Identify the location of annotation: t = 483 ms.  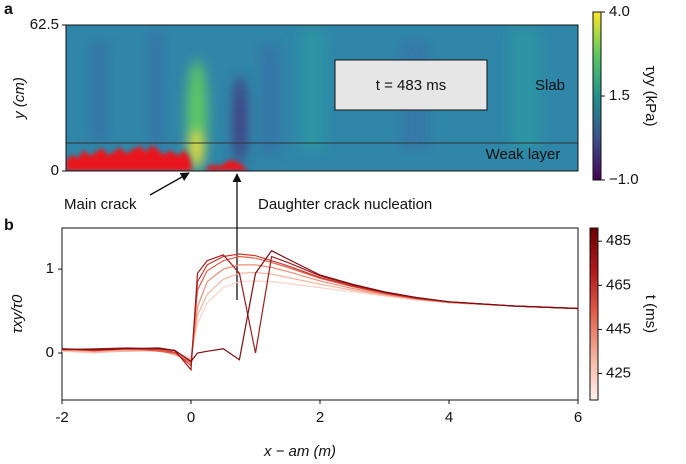
(411, 85).